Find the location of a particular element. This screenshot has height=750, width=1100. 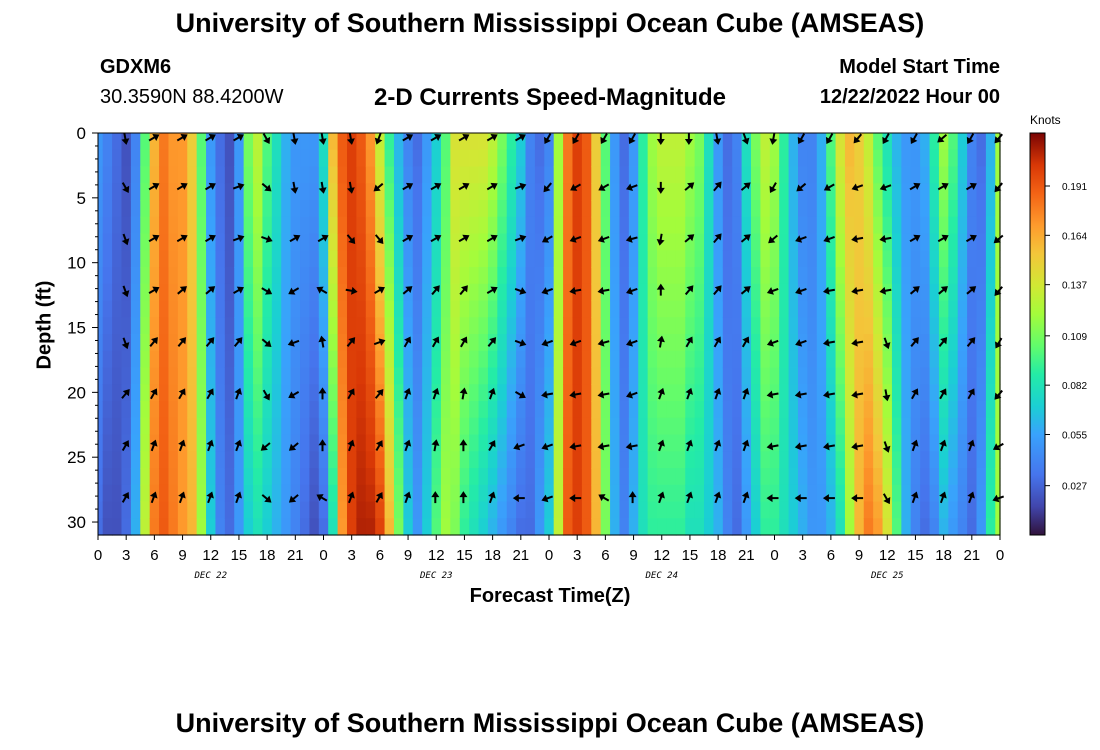

x-tick-label: 0 is located at coordinates (323, 555).